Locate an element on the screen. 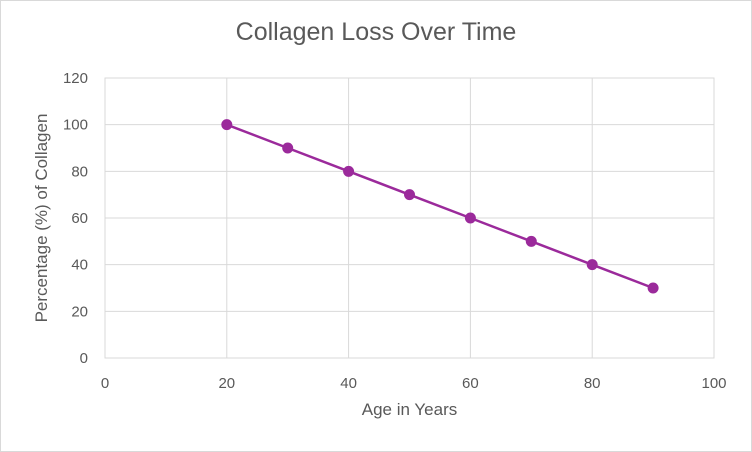 Image resolution: width=752 pixels, height=452 pixels. x-tick-label: 40 is located at coordinates (348, 383).